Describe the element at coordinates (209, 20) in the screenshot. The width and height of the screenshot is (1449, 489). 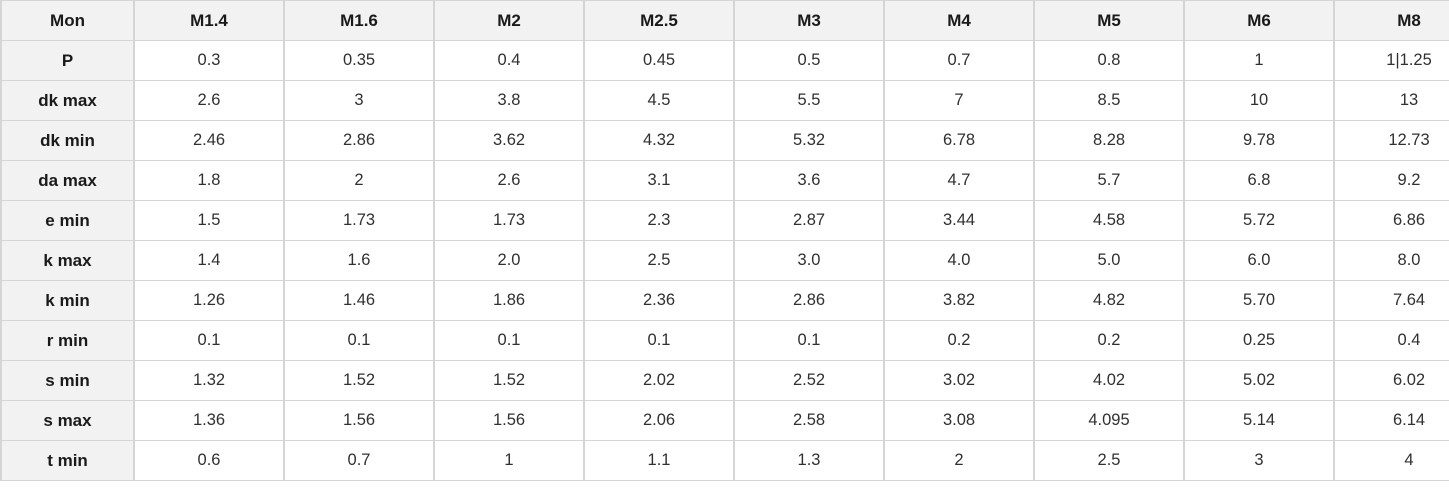
I see `column-header-cell: M1.4` at that location.